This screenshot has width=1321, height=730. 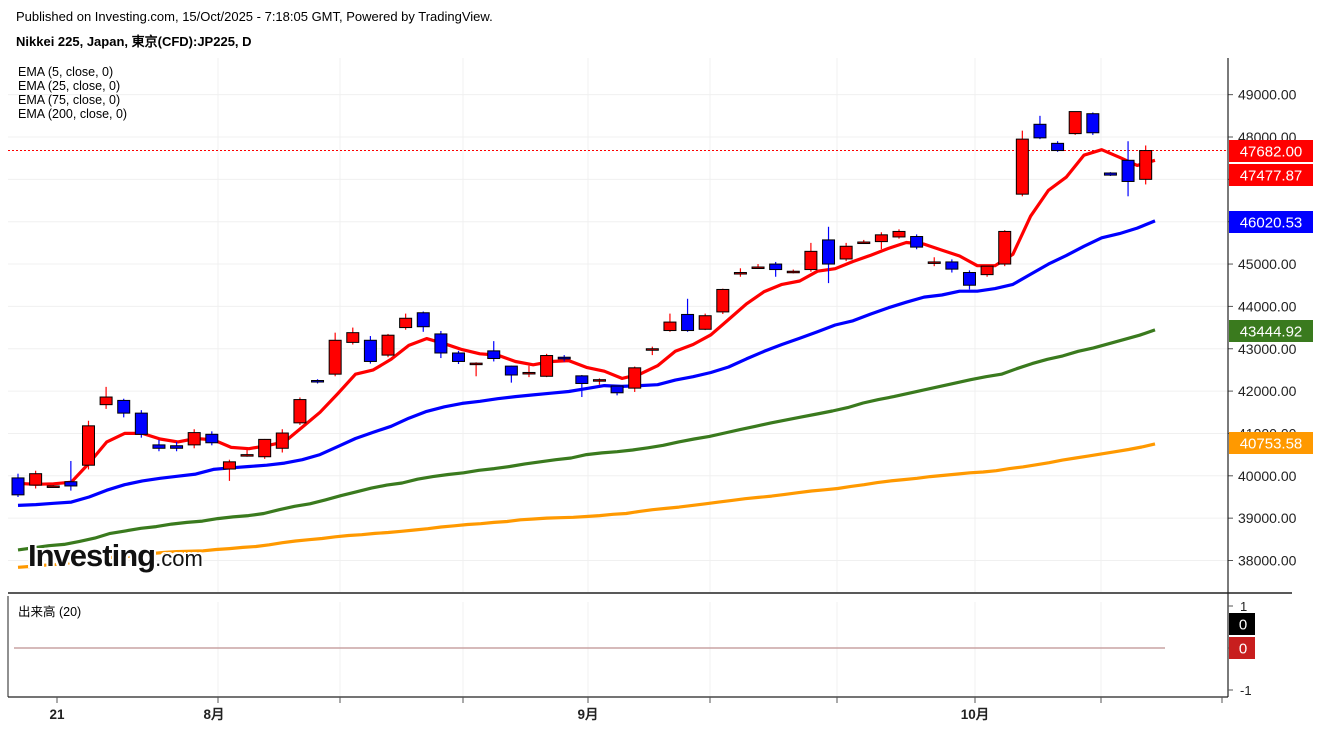 What do you see at coordinates (1243, 649) in the screenshot?
I see `volume-tag-label: 0` at bounding box center [1243, 649].